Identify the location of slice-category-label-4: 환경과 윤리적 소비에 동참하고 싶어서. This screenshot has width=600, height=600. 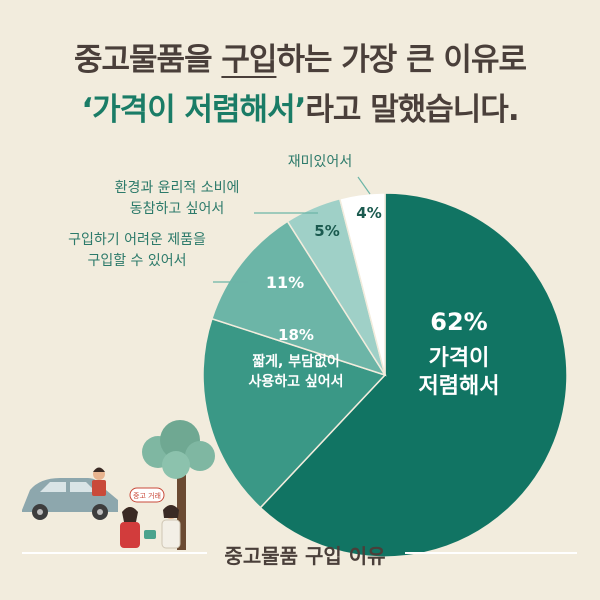
(177, 198).